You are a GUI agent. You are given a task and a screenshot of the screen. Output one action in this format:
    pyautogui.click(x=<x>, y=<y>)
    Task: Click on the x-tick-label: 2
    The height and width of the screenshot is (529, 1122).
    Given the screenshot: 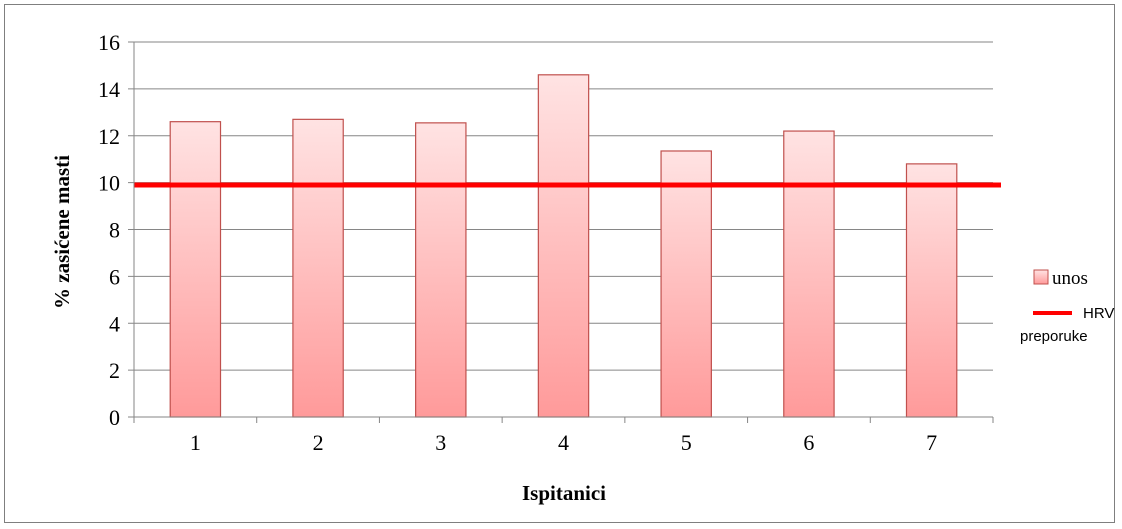 What is the action you would take?
    pyautogui.click(x=318, y=442)
    